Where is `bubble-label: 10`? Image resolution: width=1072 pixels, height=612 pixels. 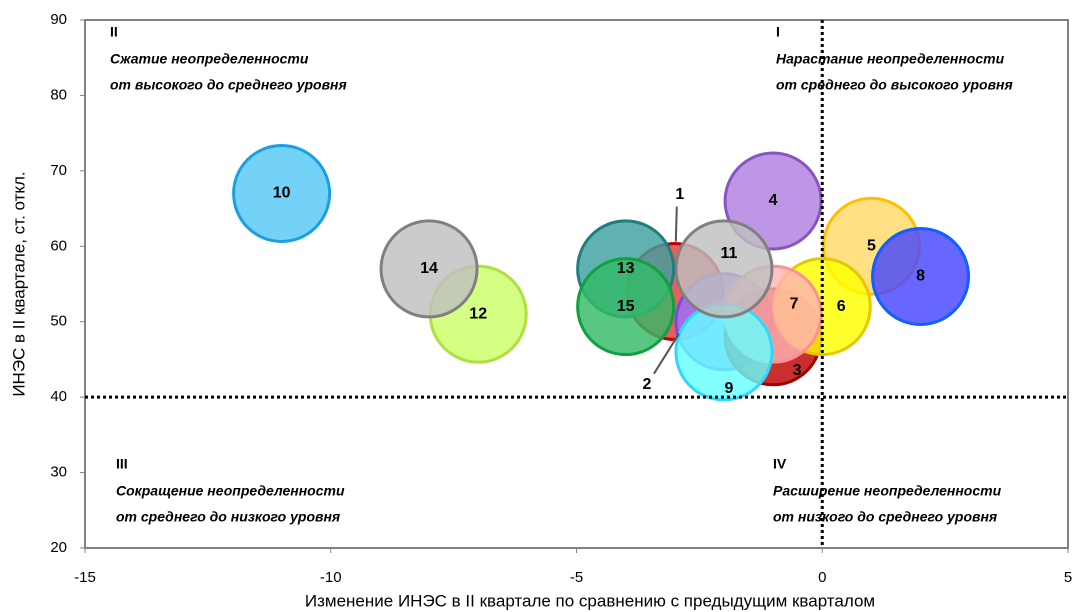
bubble-label: 10 is located at coordinates (282, 193).